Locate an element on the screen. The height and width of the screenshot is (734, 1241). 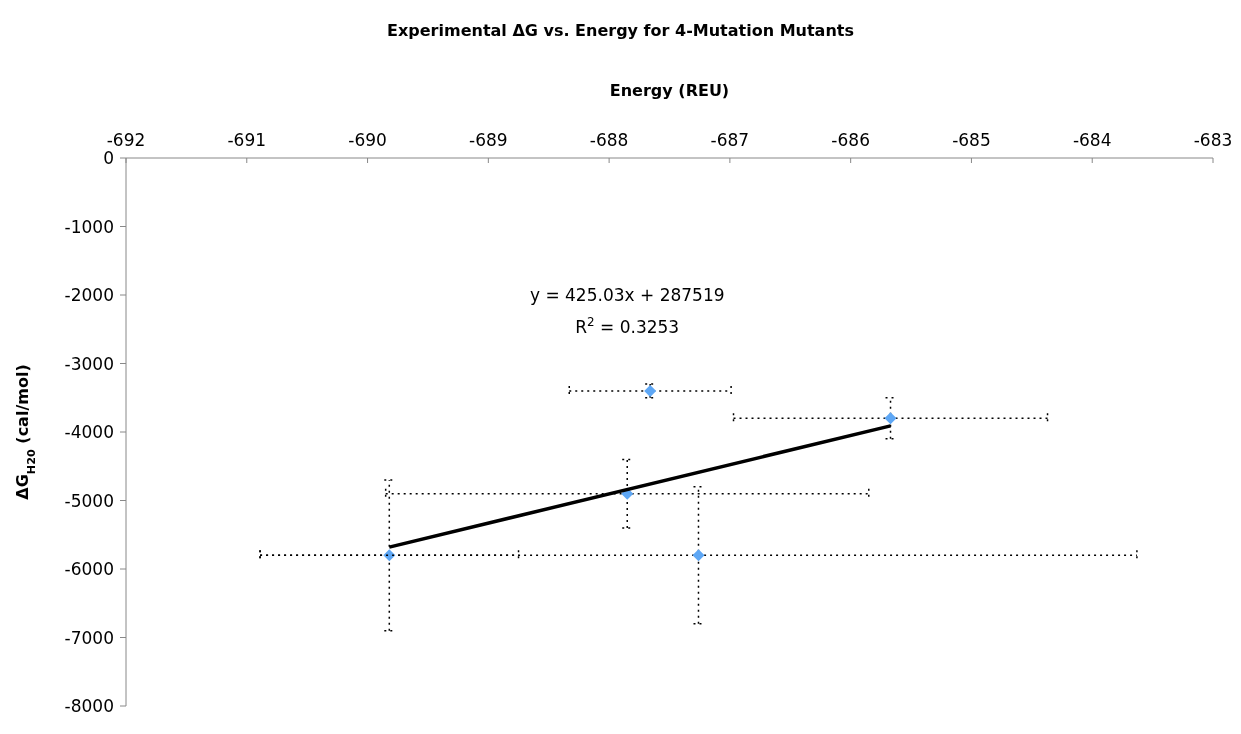
x-tick-label: -690 is located at coordinates (367, 140).